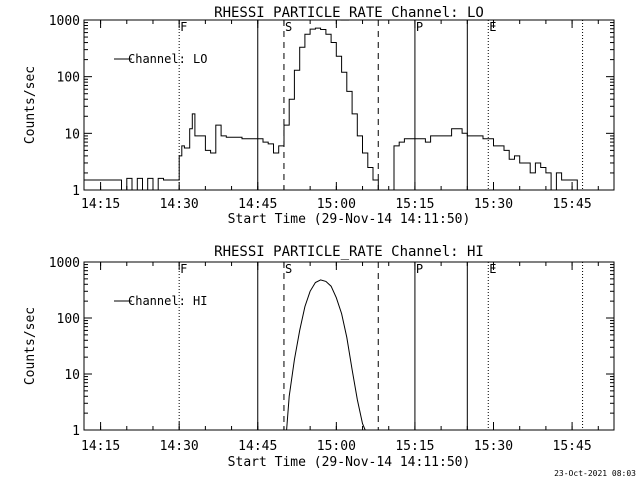 The height and width of the screenshot is (480, 640). What do you see at coordinates (349, 462) in the screenshot?
I see `panel-2-x-axis-label: Start Time (29-Nov-14 14:11:50)` at bounding box center [349, 462].